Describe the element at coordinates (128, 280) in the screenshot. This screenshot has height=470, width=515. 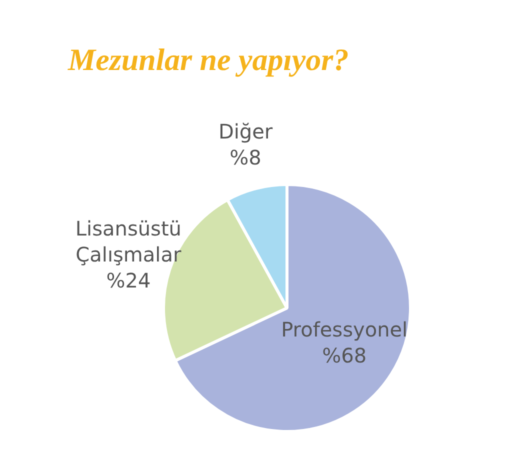
I see `data-label: %24` at that location.